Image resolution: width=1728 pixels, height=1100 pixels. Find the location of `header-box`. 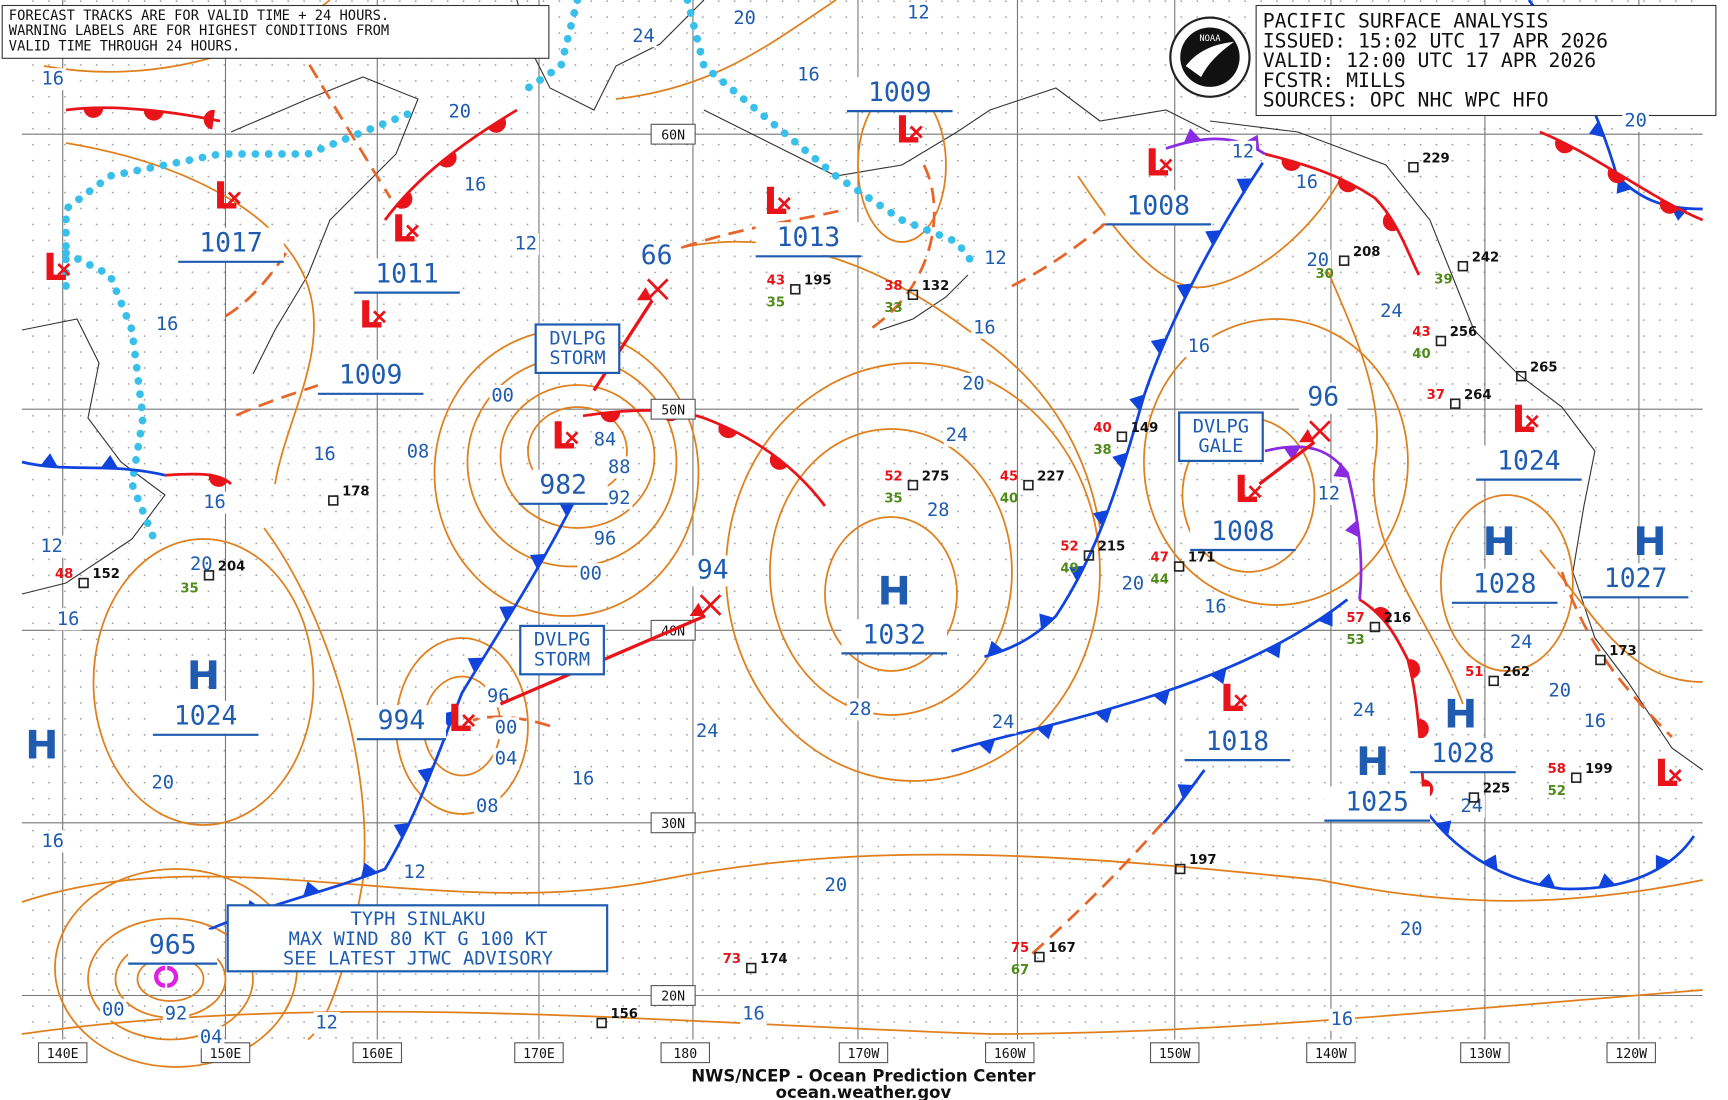

header-box is located at coordinates (1486, 60).